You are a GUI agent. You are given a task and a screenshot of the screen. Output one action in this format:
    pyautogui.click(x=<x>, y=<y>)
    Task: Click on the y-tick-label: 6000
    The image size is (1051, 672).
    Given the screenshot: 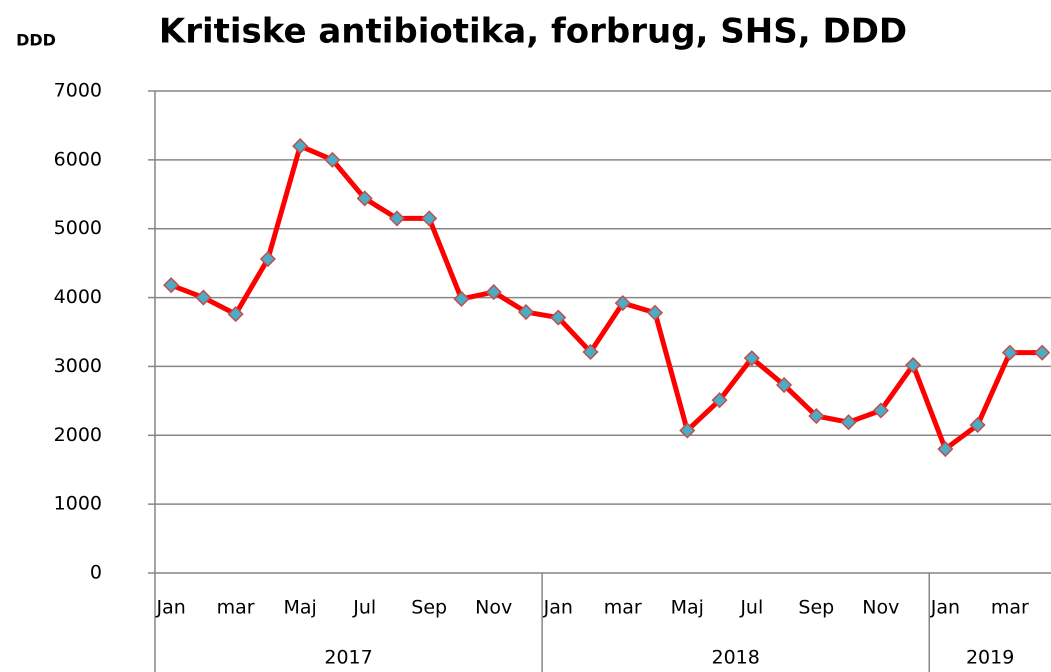 What is the action you would take?
    pyautogui.click(x=78, y=159)
    